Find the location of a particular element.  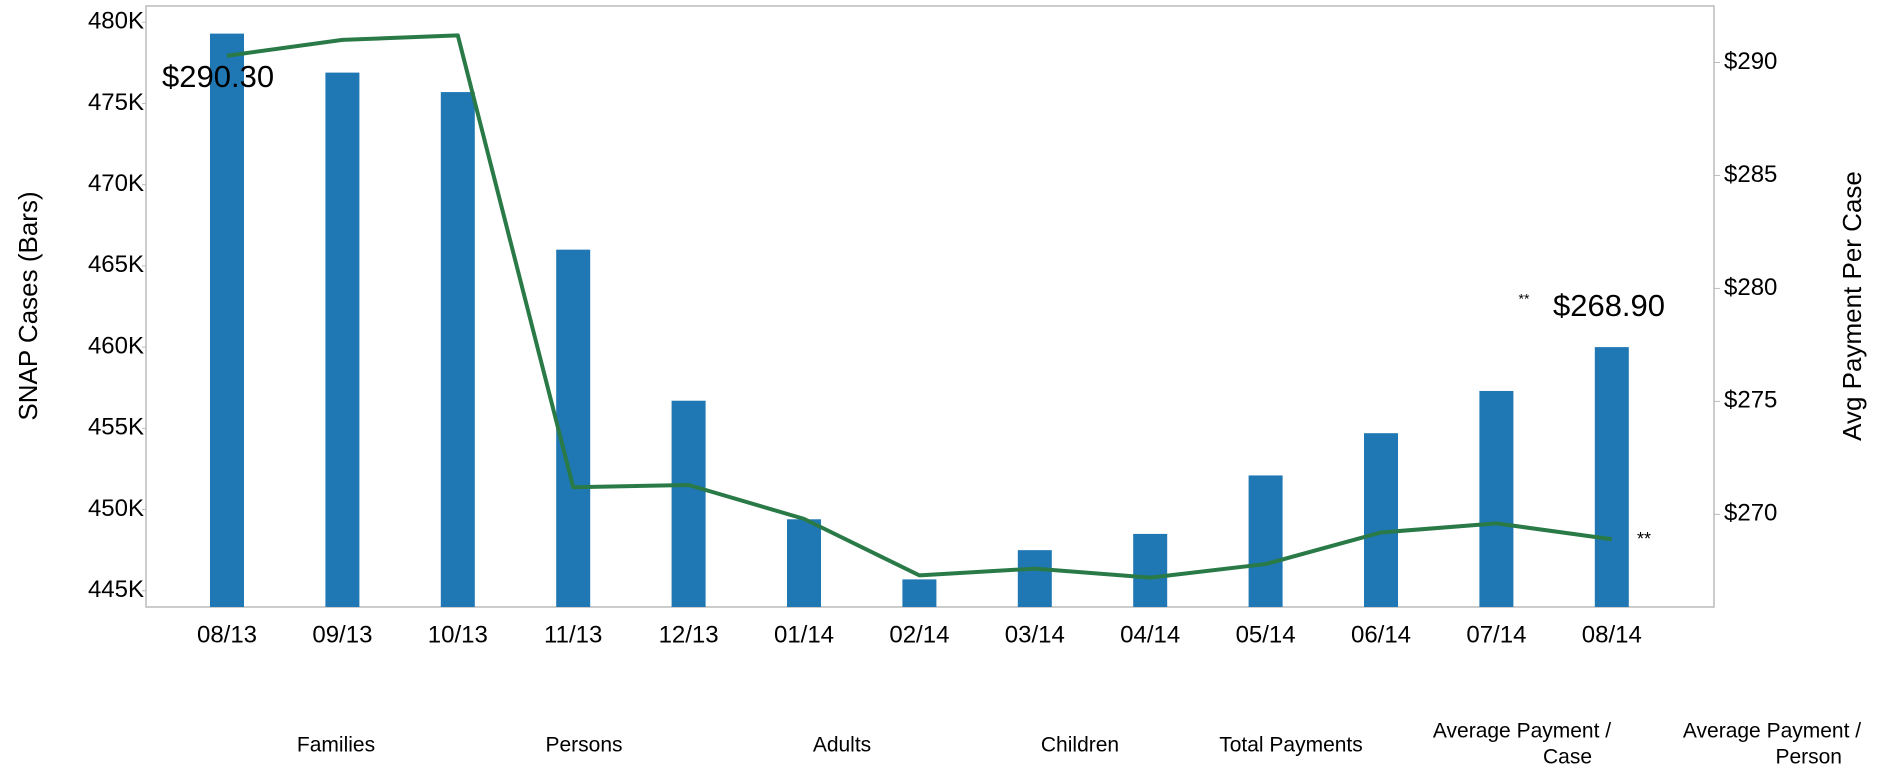

y-tick-label: 470K is located at coordinates (116, 183).